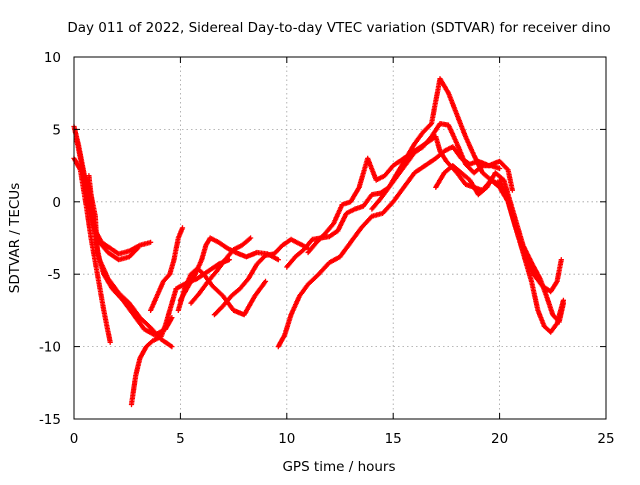 The height and width of the screenshot is (485, 640). Describe the element at coordinates (286, 439) in the screenshot. I see `x-tick-label: 10` at that location.